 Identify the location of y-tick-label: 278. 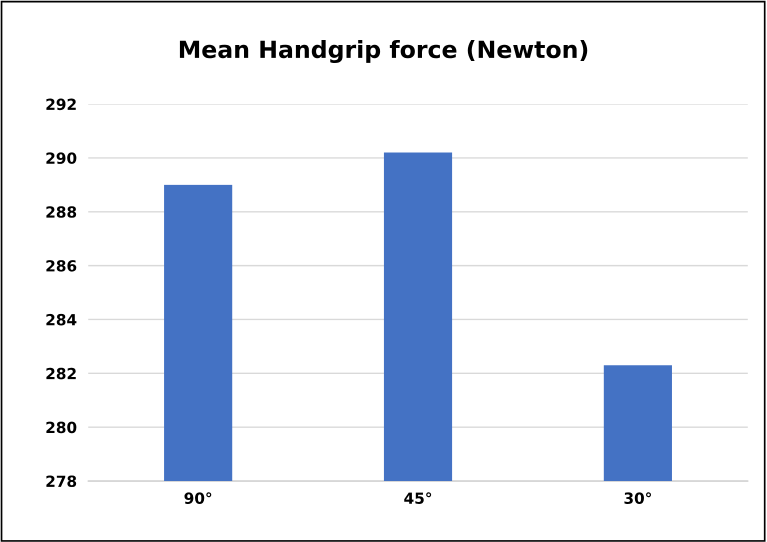
(61, 481).